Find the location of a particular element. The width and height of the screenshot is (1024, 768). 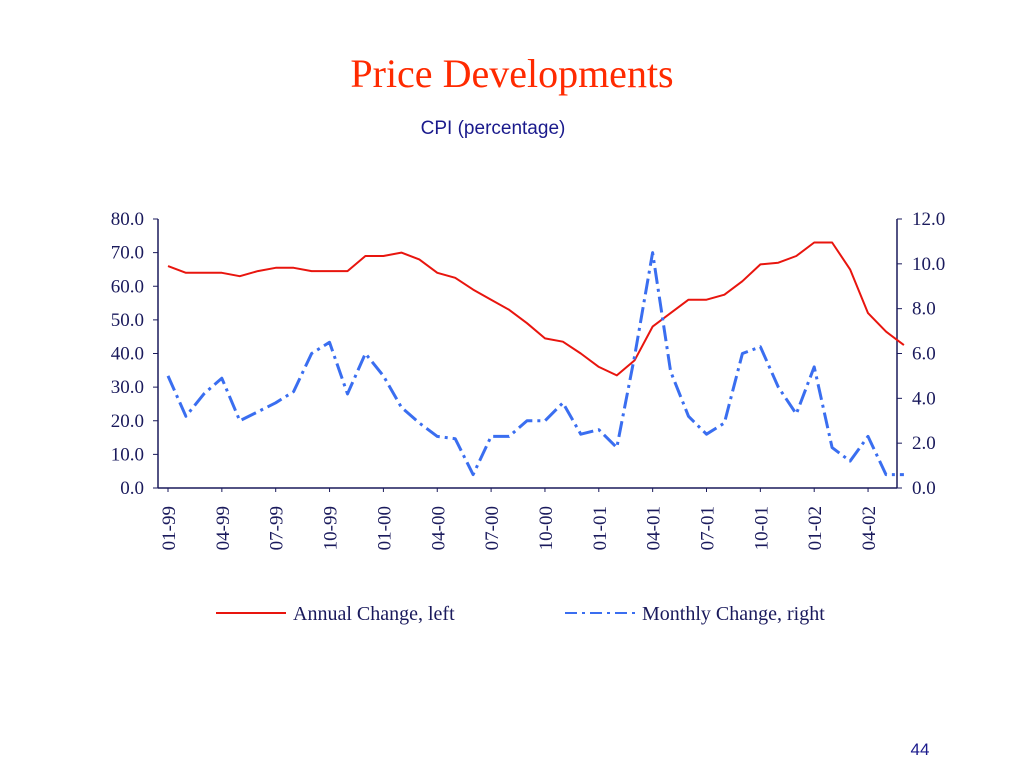

y-left-tick-label: 0.0 is located at coordinates (132, 488).